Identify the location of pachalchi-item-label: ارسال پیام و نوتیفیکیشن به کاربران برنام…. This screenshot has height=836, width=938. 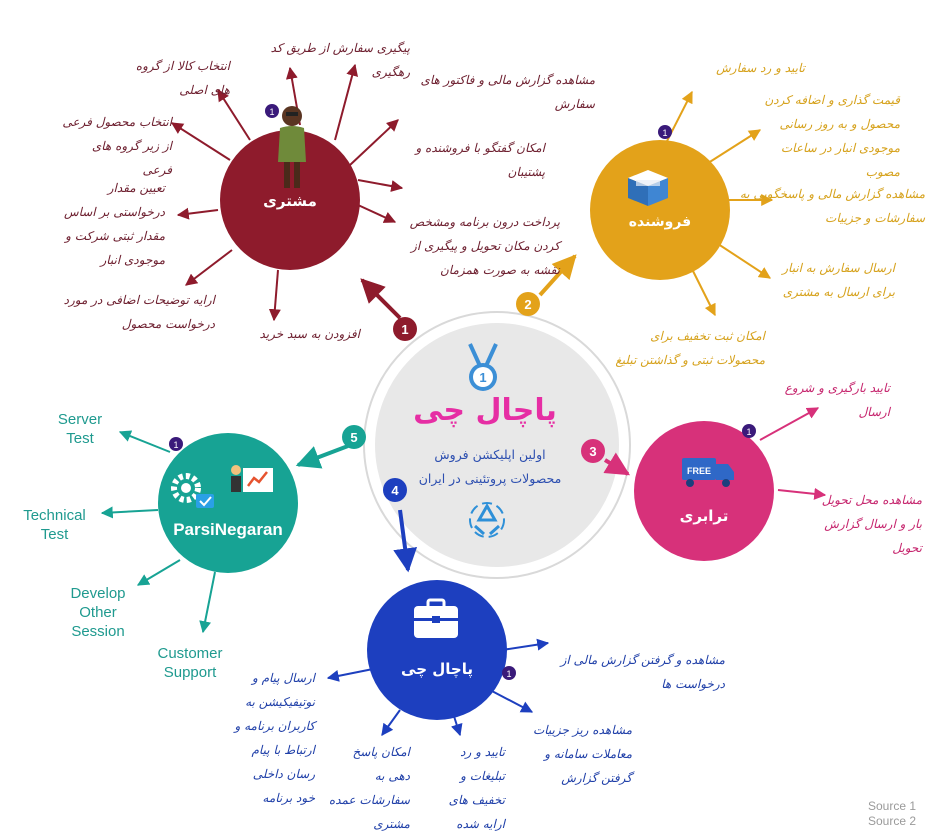
(274, 738).